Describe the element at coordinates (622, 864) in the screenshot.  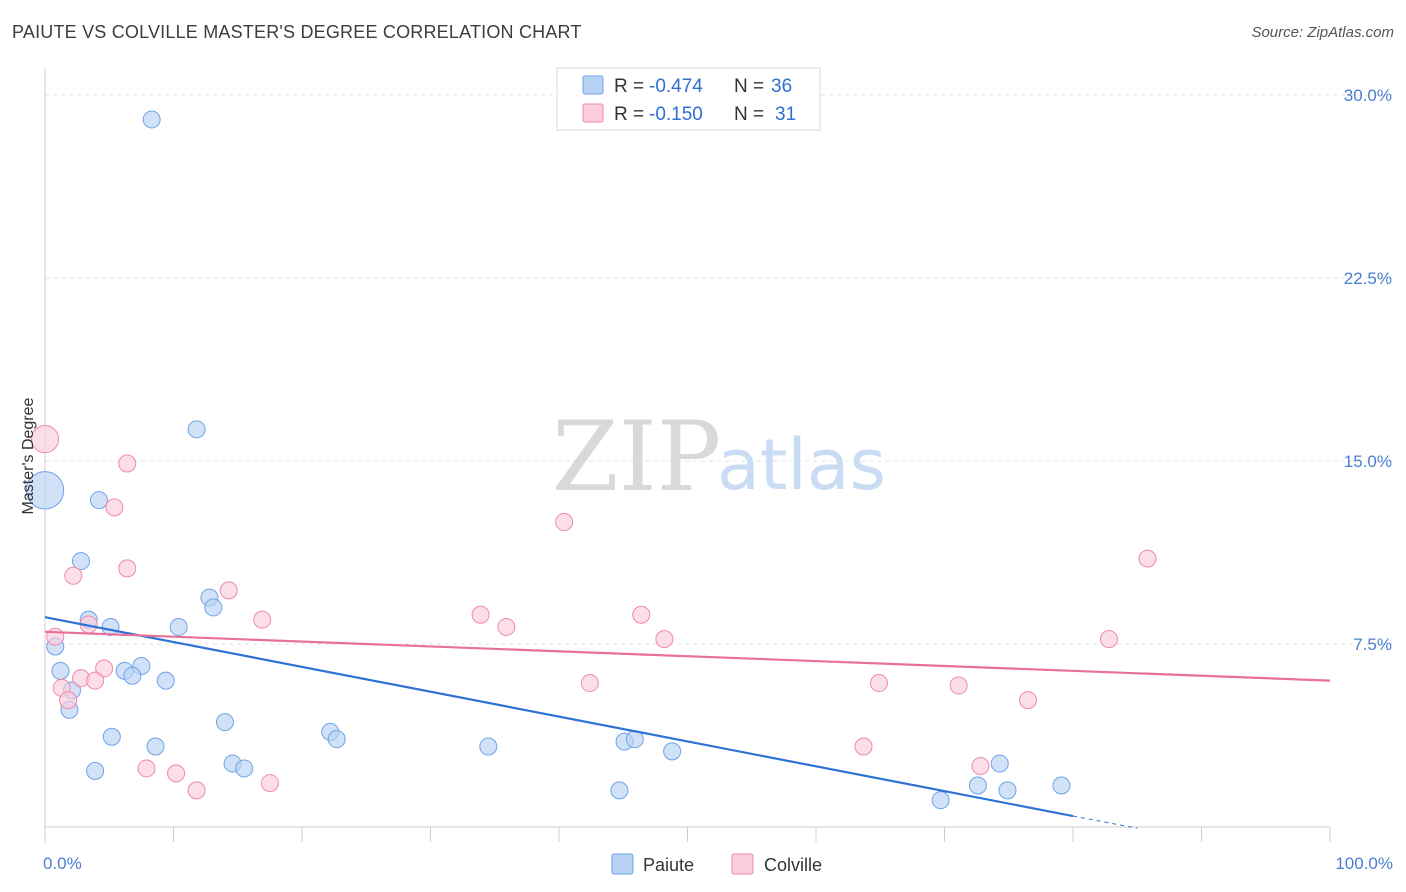
I see `series-swatch-paiute` at that location.